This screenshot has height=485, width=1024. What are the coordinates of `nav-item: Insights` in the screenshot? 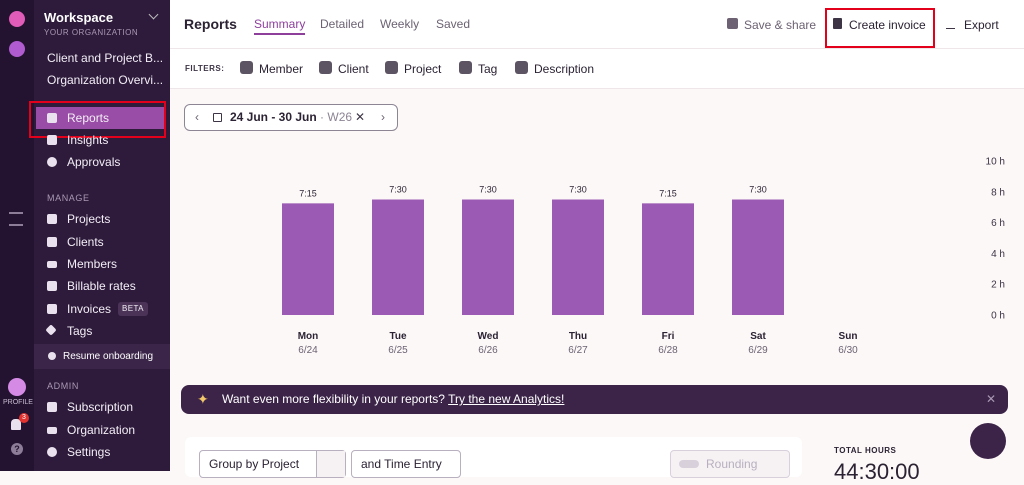 It's located at (101, 140).